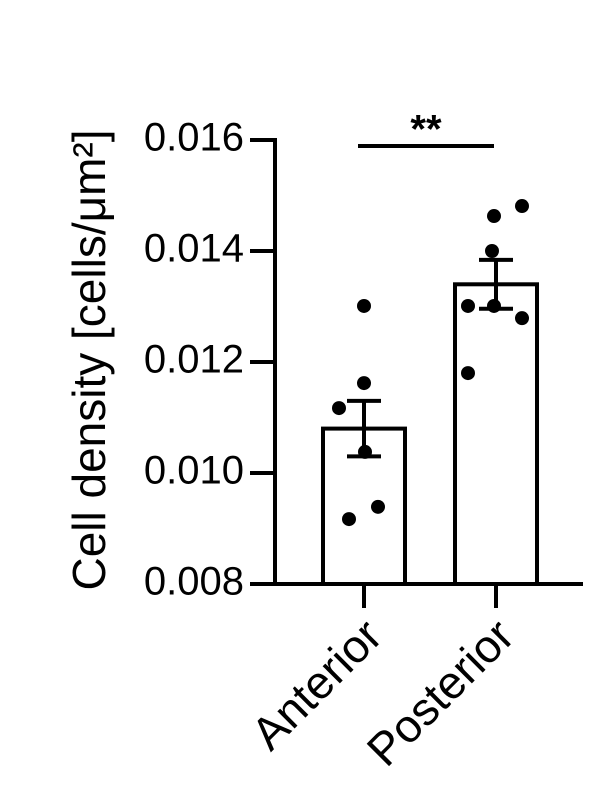 Image resolution: width=601 pixels, height=796 pixels. What do you see at coordinates (496, 434) in the screenshot?
I see `bar` at bounding box center [496, 434].